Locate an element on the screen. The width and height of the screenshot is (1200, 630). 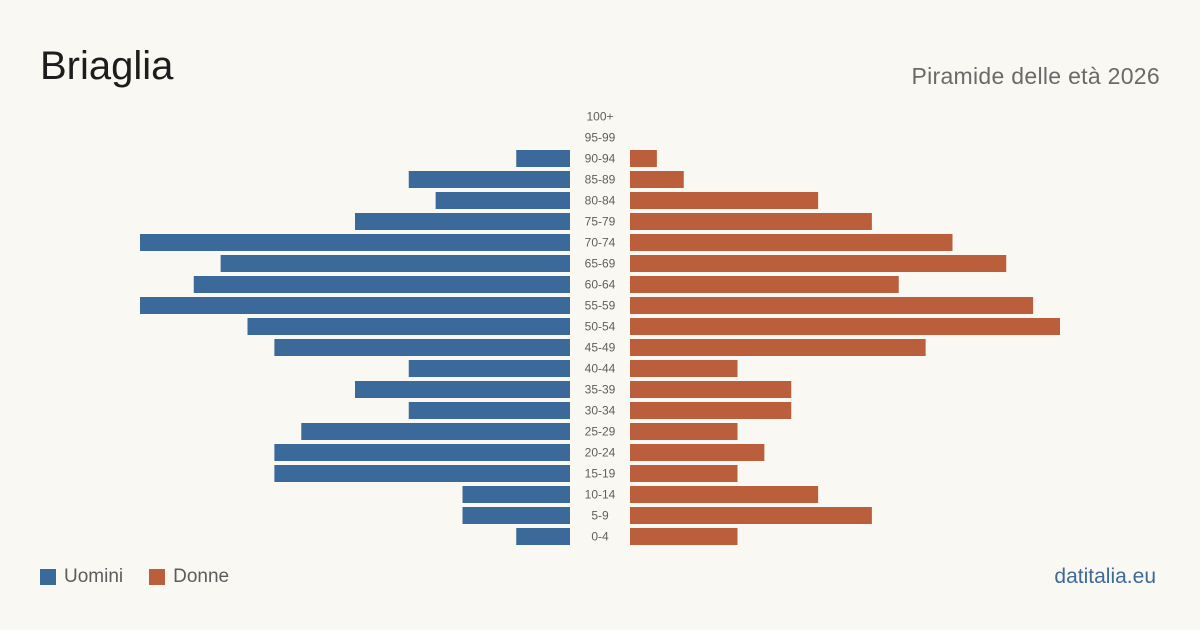
age-group-label: 65-69 is located at coordinates (600, 264).